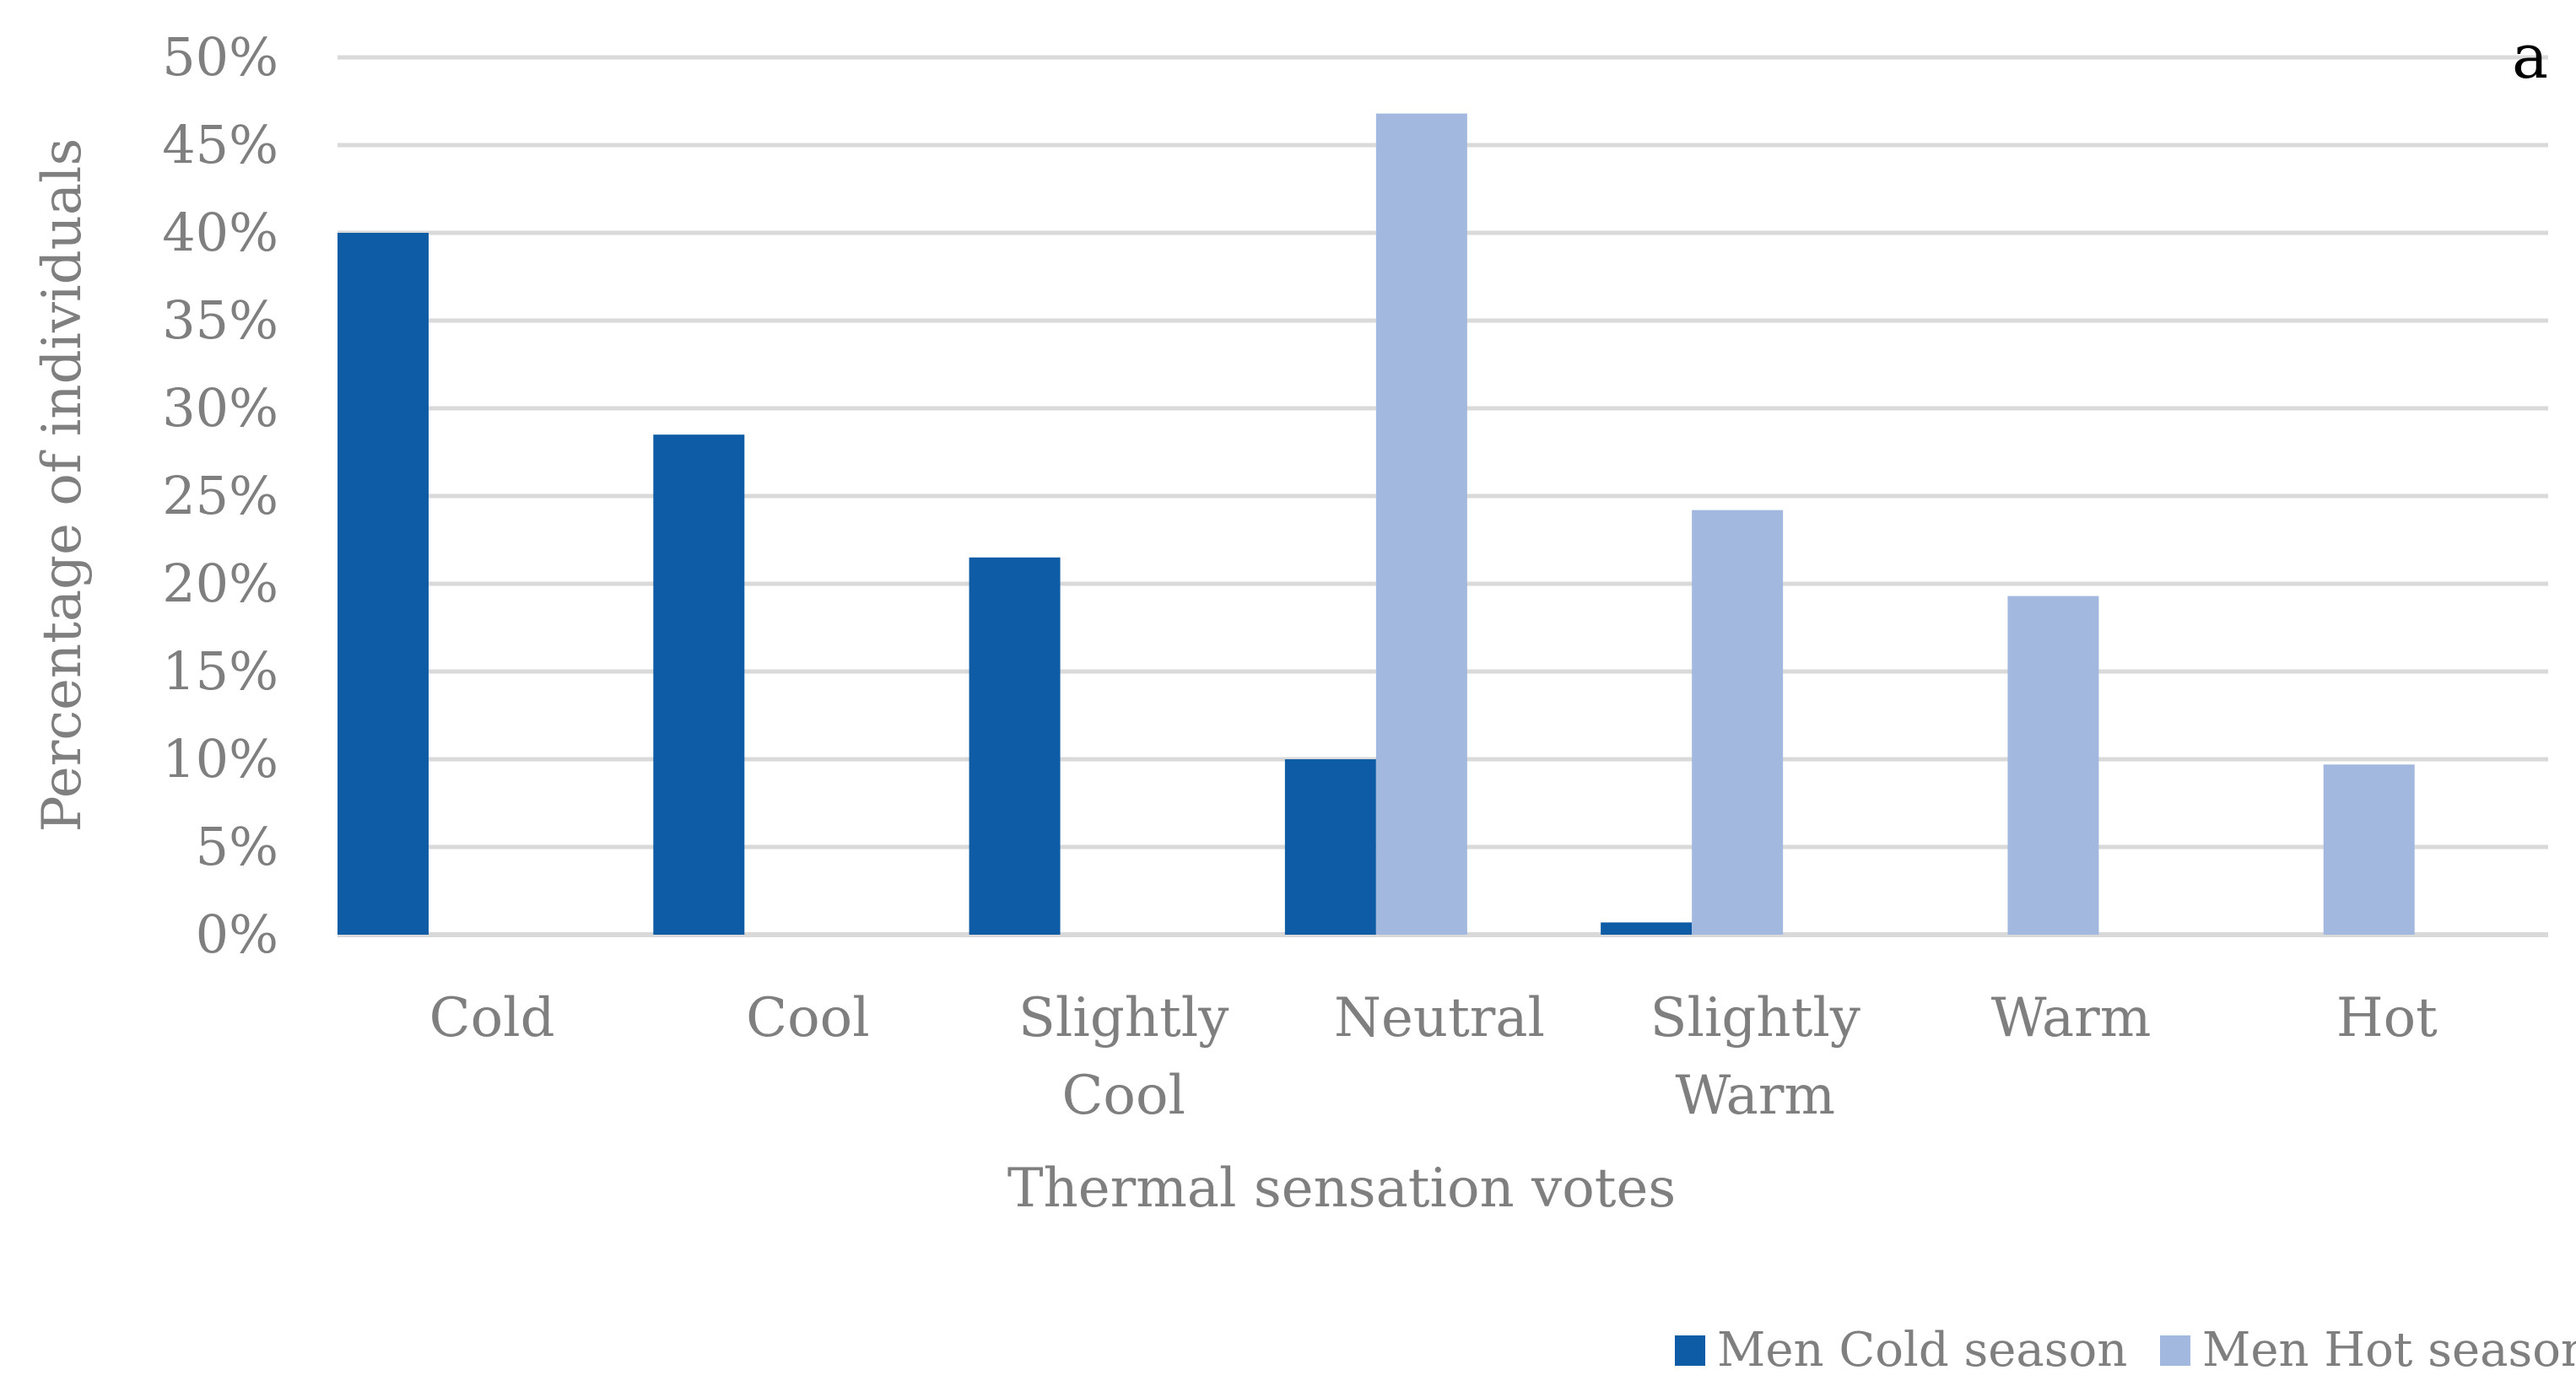 The height and width of the screenshot is (1397, 2576). I want to click on legend: Men Cold season Men Hot season, so click(2125, 1350).